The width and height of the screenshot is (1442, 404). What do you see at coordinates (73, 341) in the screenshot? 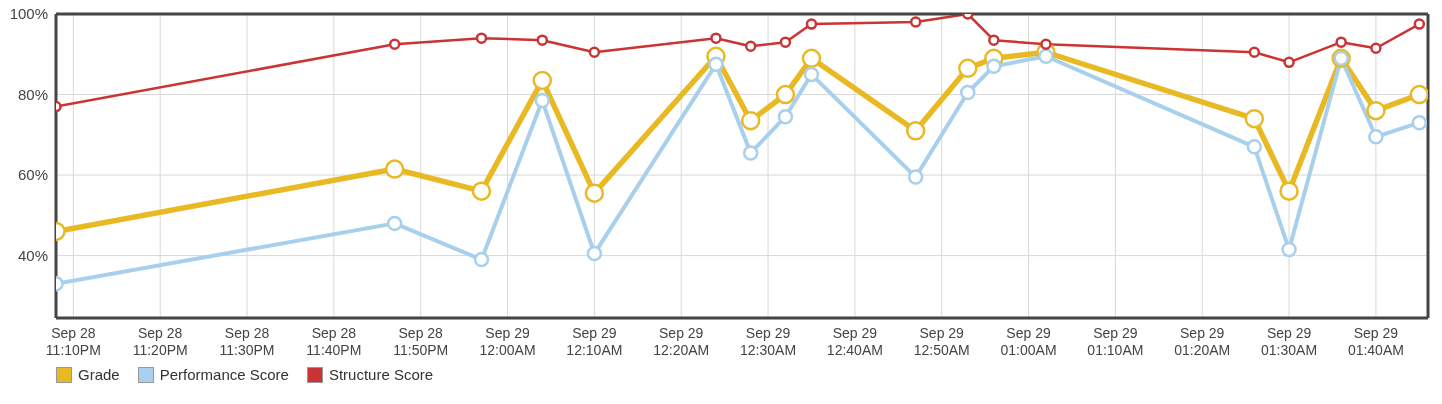
I see `x-tick-label: Sep 28 11:10PM` at bounding box center [73, 341].